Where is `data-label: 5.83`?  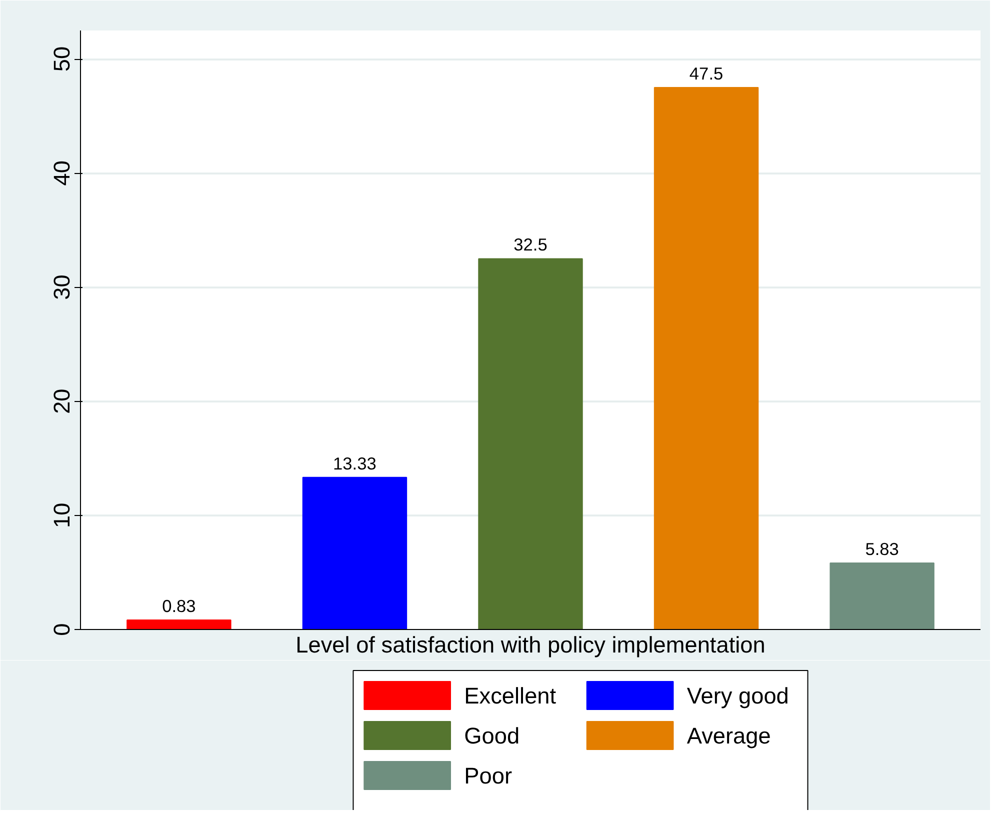 data-label: 5.83 is located at coordinates (882, 548).